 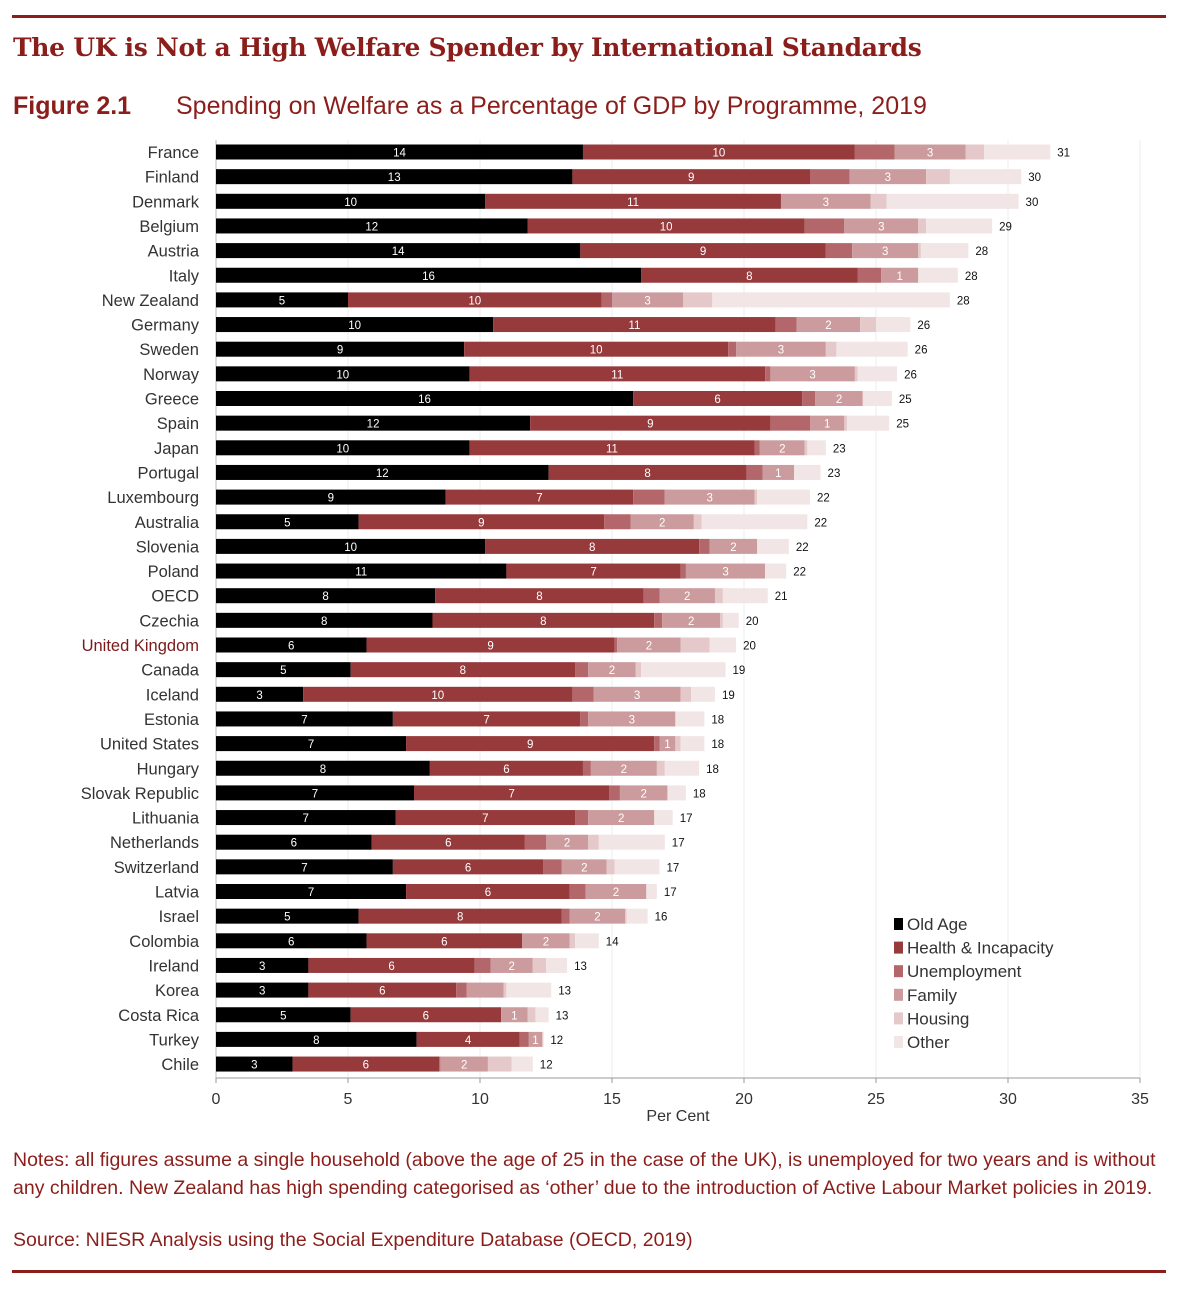 I want to click on segment-label: 7, so click(x=511, y=794).